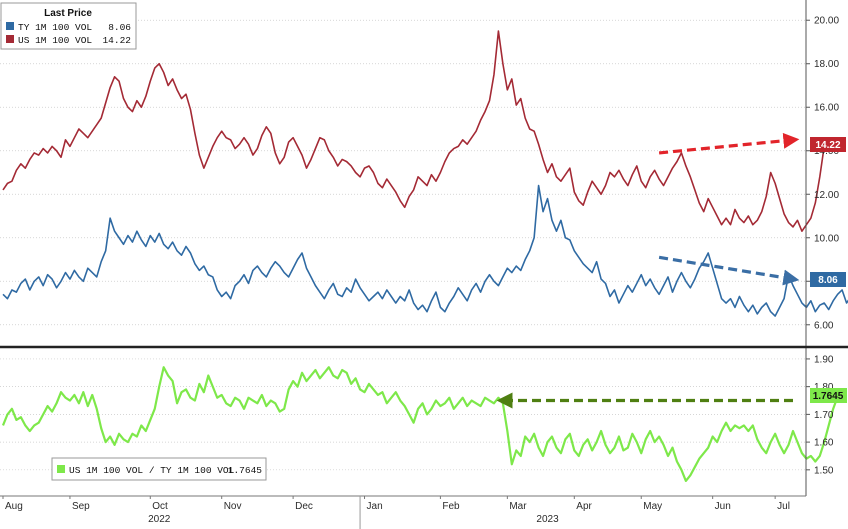 The width and height of the screenshot is (848, 529). What do you see at coordinates (61, 469) in the screenshot?
I see `legend-swatch-ratio` at bounding box center [61, 469].